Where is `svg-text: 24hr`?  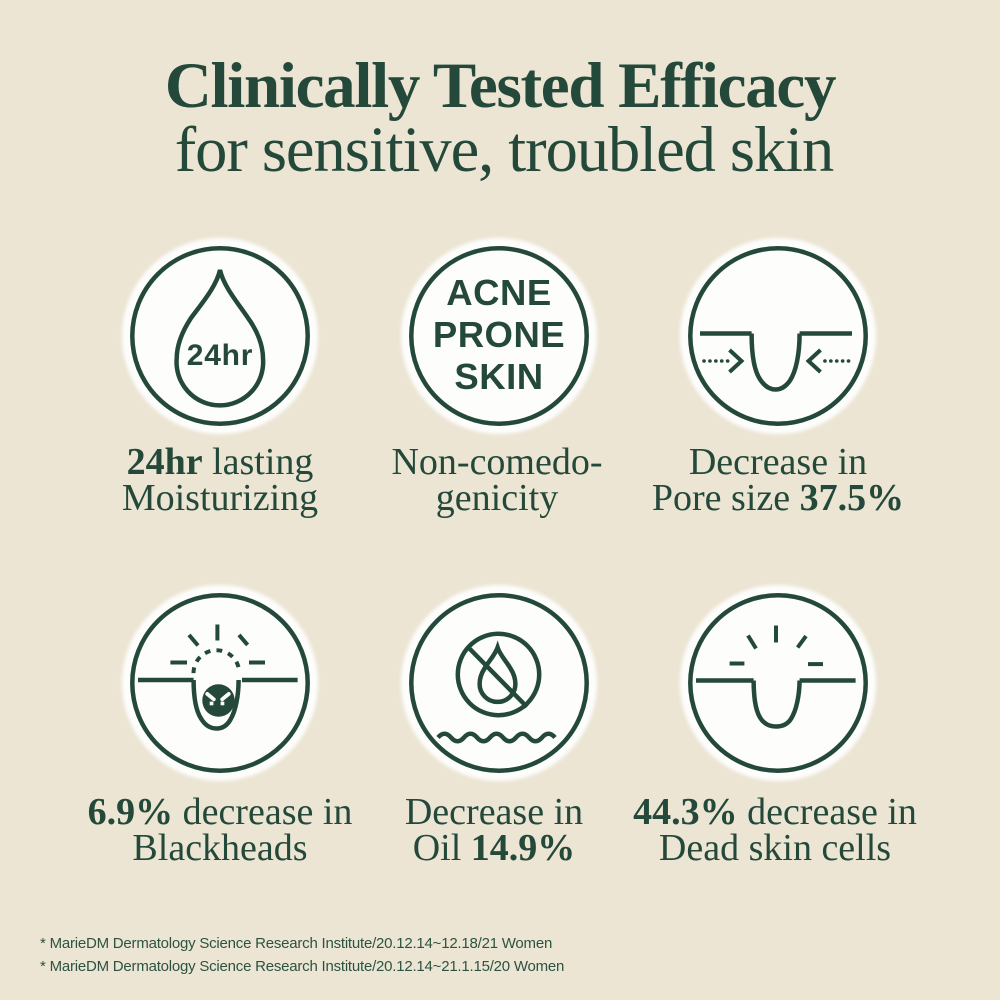
svg-text: 24hr is located at coordinates (220, 355).